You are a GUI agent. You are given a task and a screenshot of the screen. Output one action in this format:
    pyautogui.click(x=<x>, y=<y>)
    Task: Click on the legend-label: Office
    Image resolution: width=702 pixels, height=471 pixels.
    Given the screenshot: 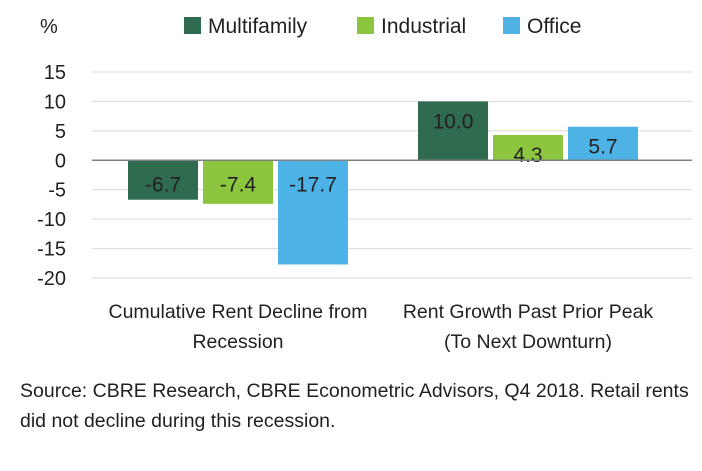 What is the action you would take?
    pyautogui.click(x=554, y=26)
    